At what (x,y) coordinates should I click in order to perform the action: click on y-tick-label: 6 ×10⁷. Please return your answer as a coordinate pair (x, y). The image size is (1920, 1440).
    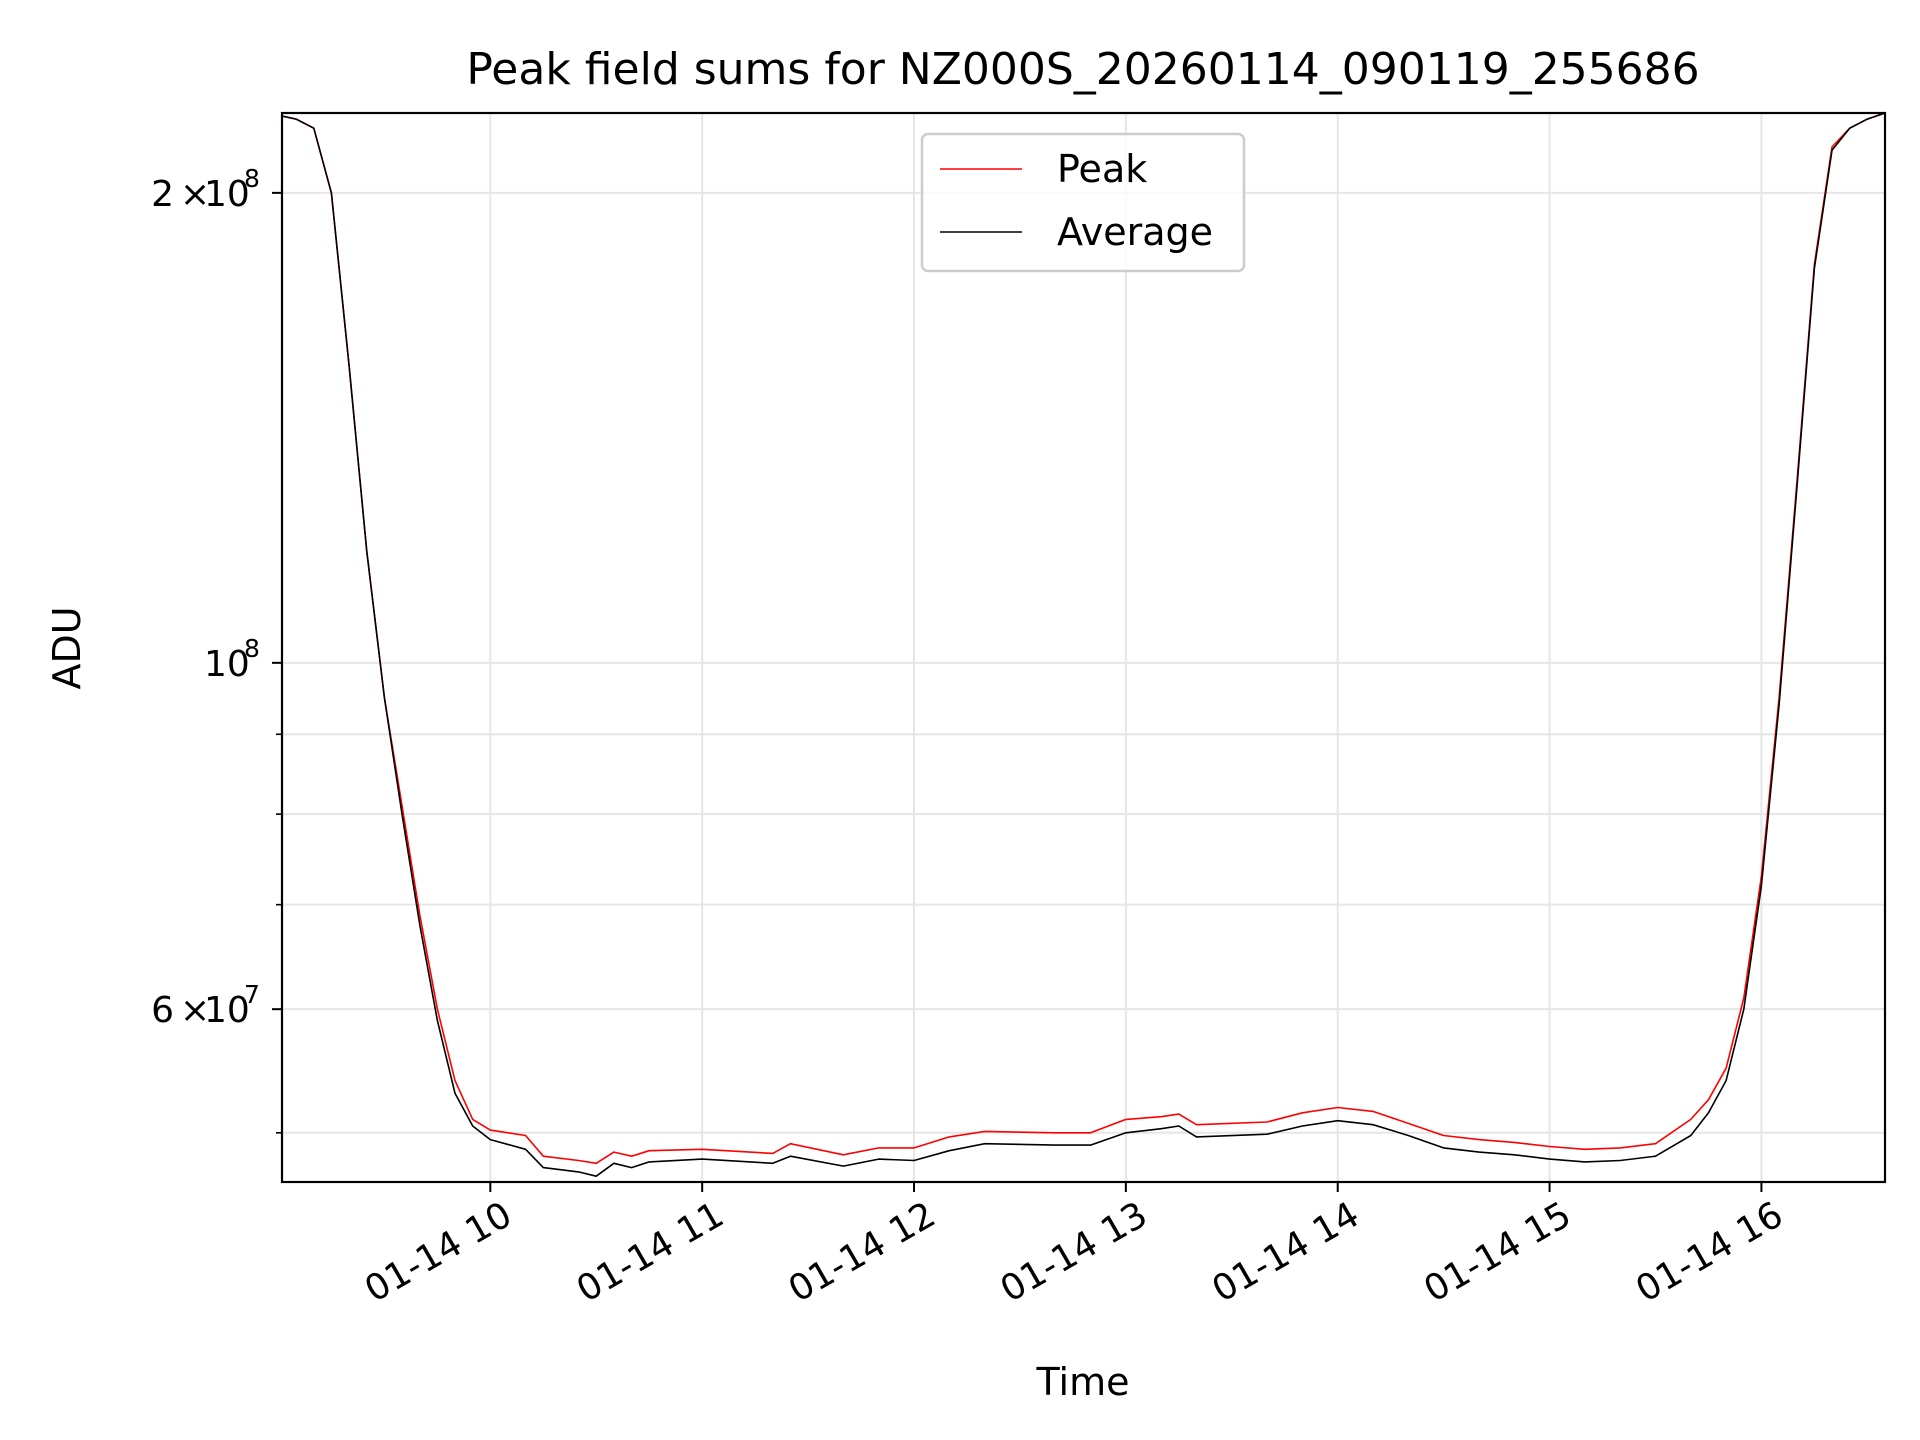
    Looking at the image, I should click on (205, 1005).